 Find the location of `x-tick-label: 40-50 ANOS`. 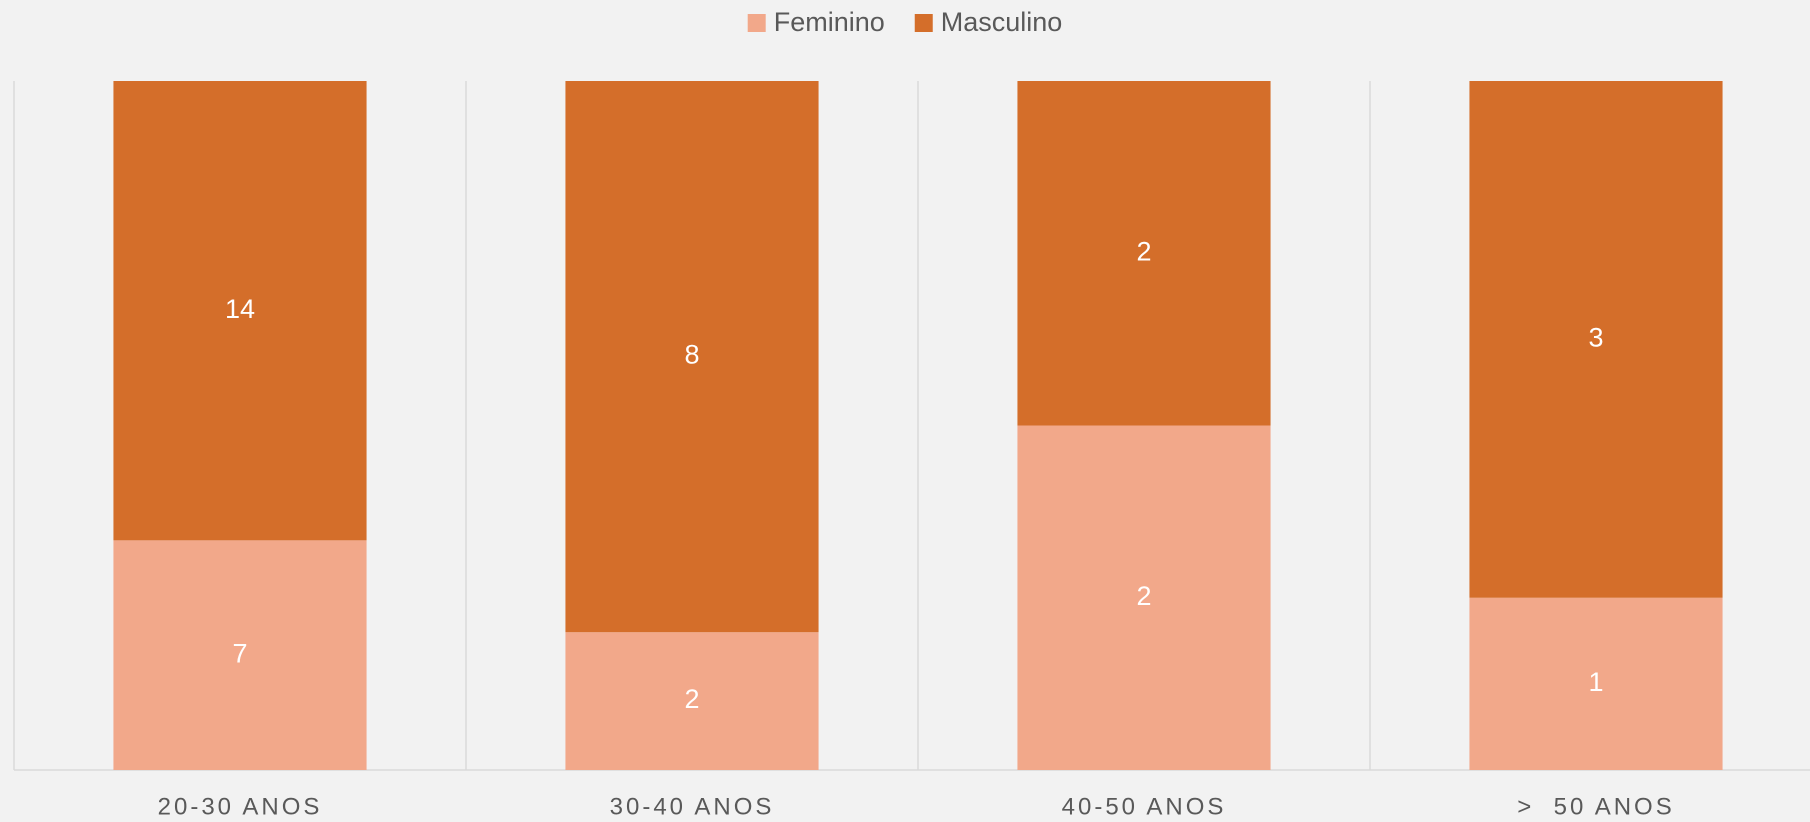

x-tick-label: 40-50 ANOS is located at coordinates (1144, 806).